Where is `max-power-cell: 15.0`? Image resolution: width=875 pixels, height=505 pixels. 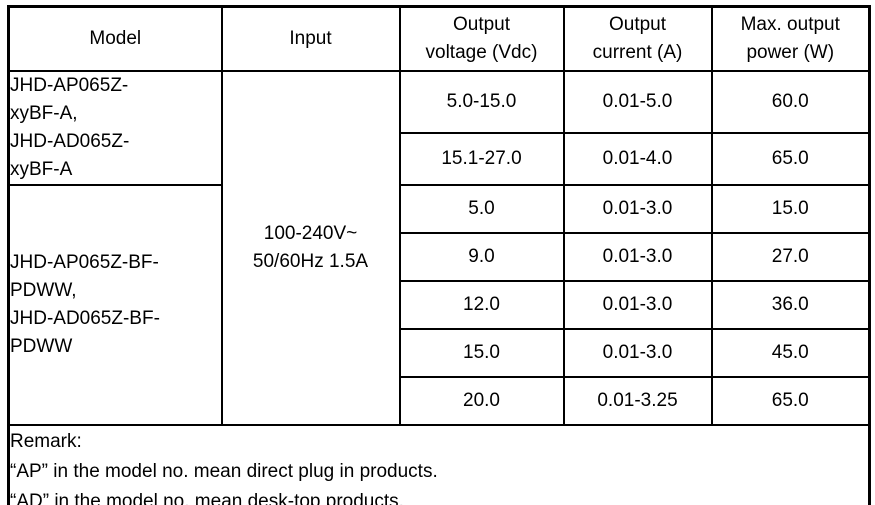
max-power-cell: 15.0 is located at coordinates (790, 209).